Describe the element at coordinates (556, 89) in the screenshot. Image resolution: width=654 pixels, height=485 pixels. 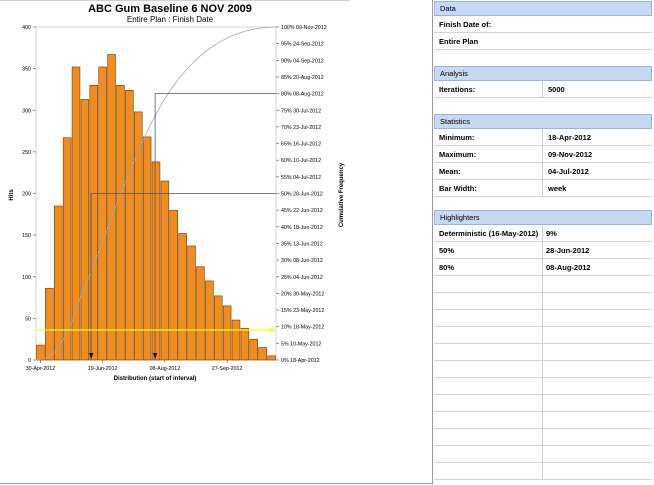
I see `iterations-value: 5000` at that location.